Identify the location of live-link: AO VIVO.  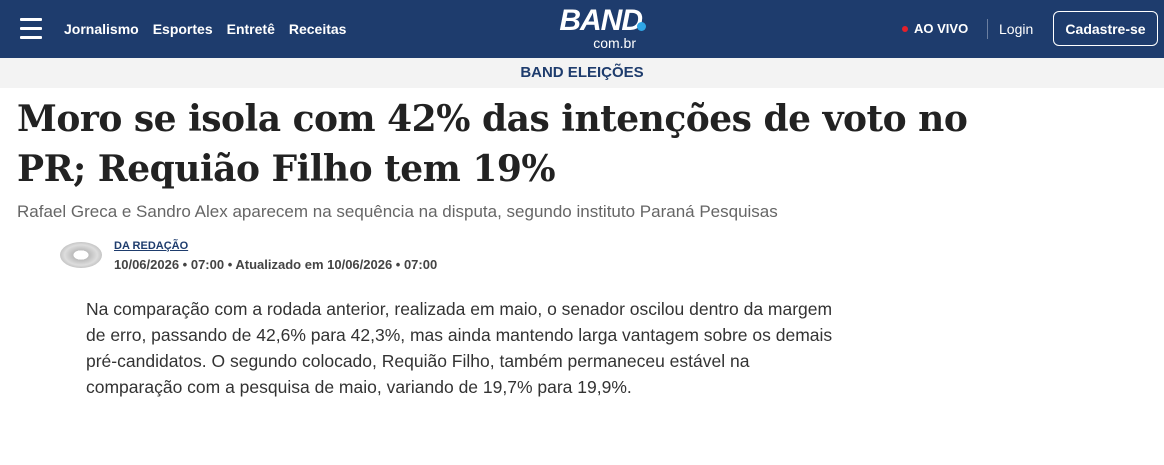
(935, 28).